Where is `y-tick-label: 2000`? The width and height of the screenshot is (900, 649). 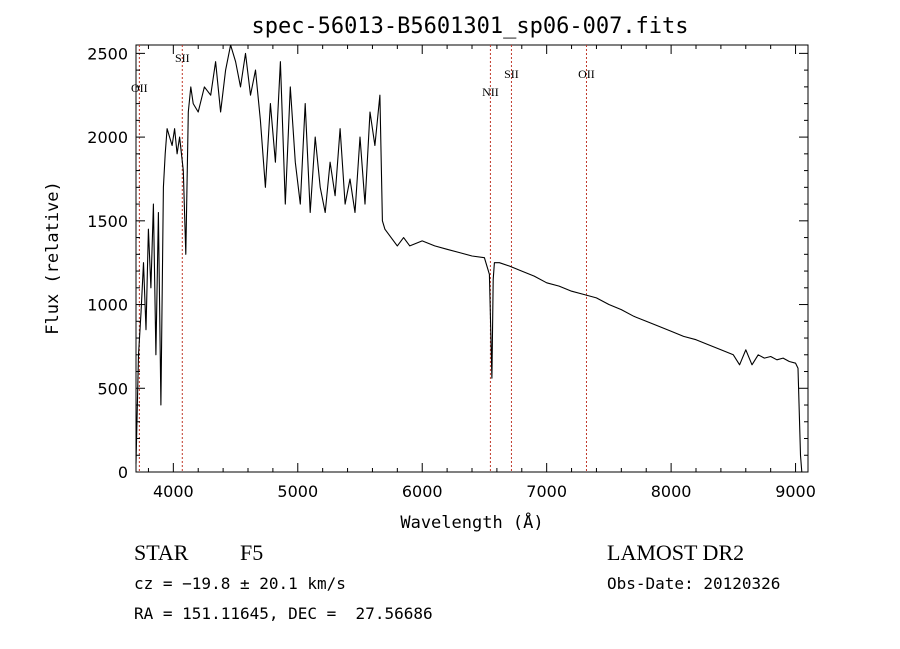 y-tick-label: 2000 is located at coordinates (107, 137).